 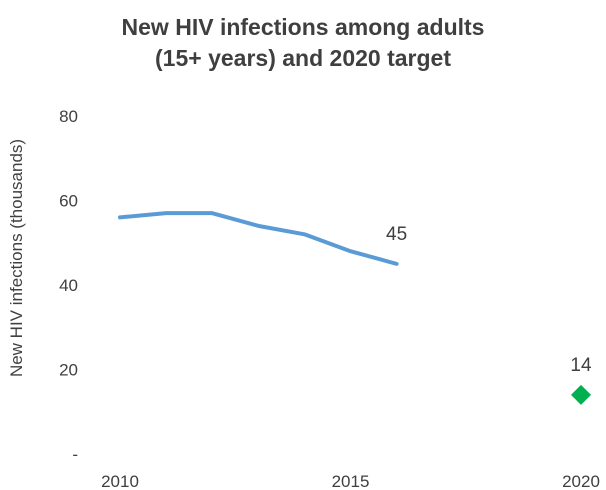 What do you see at coordinates (581, 481) in the screenshot?
I see `x-tick-label: 2020` at bounding box center [581, 481].